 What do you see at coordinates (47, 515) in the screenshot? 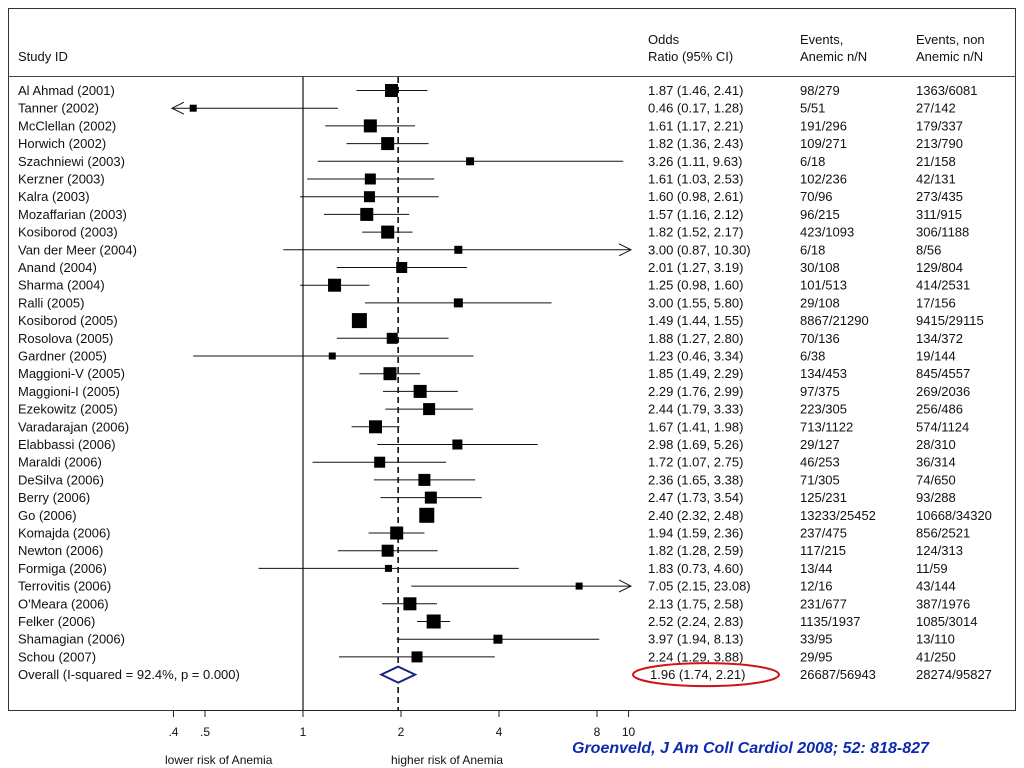
I see `study-name: Go (2006)` at bounding box center [47, 515].